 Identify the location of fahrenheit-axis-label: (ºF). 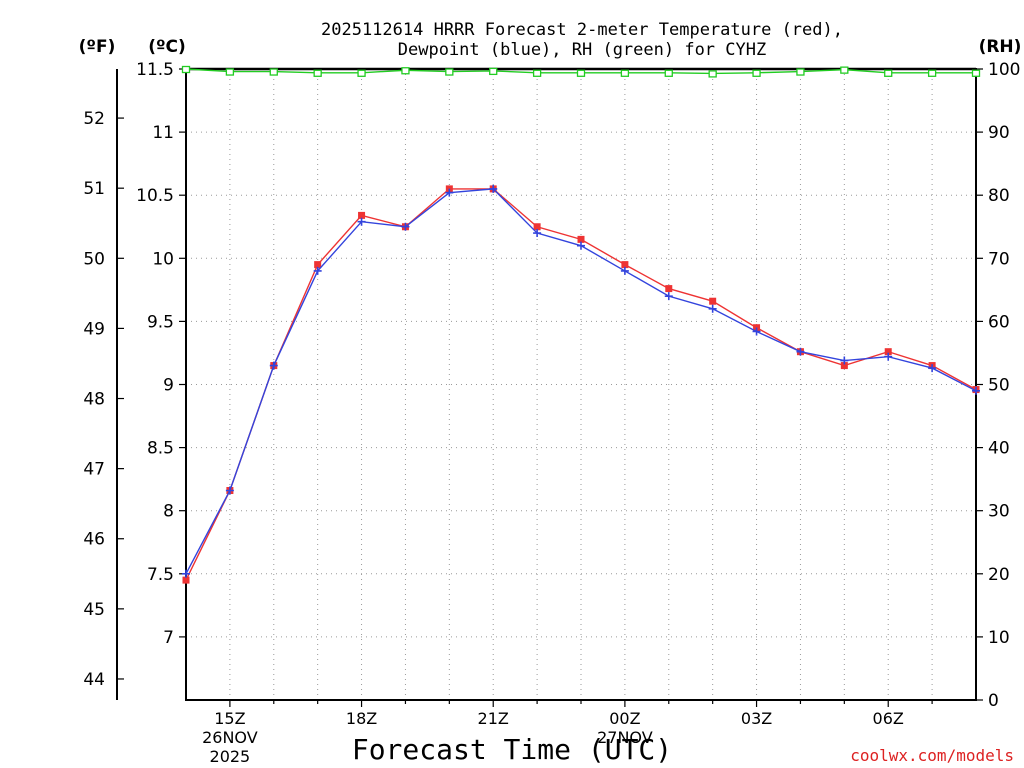
(97, 47).